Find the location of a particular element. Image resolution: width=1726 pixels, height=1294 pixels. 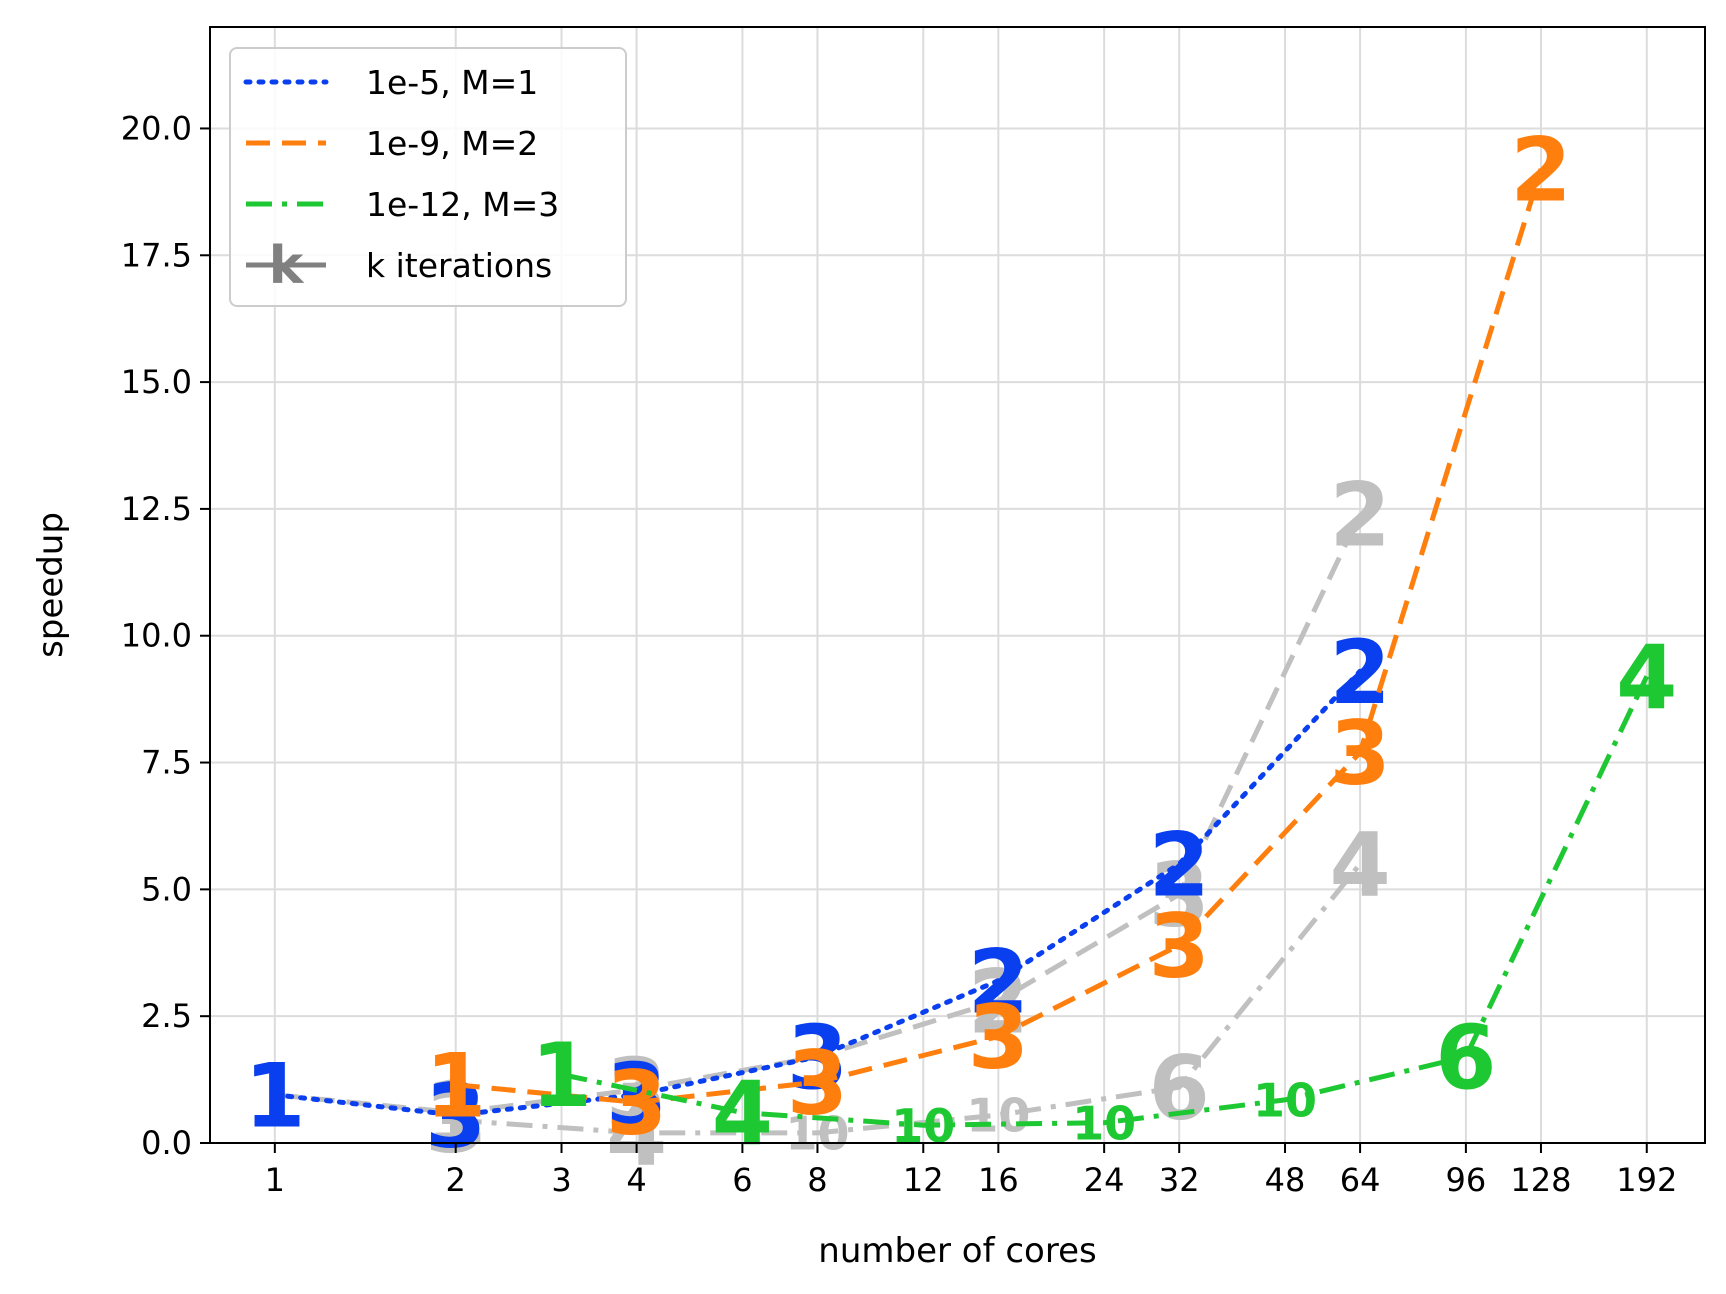

legend-box is located at coordinates (428, 177).